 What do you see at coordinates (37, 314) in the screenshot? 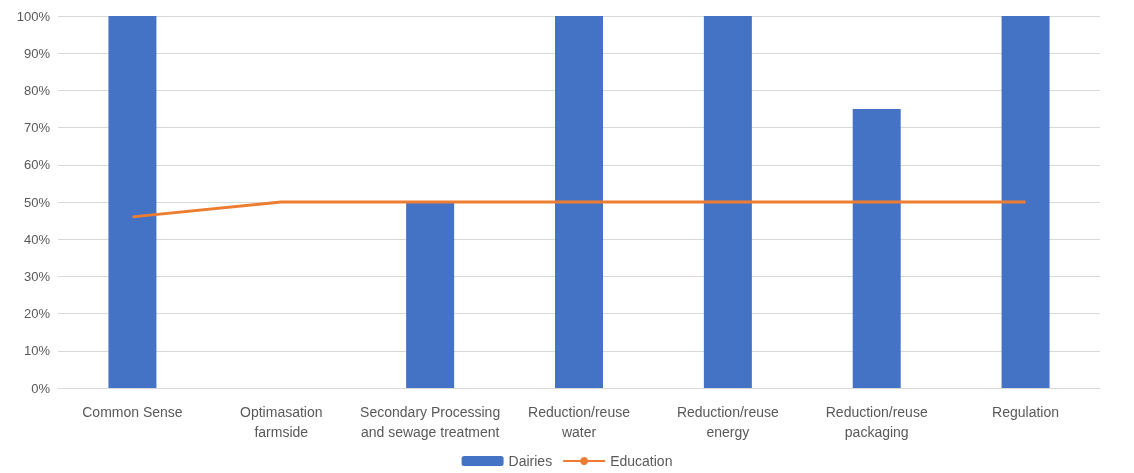
I see `y-tick-label: 20%` at bounding box center [37, 314].